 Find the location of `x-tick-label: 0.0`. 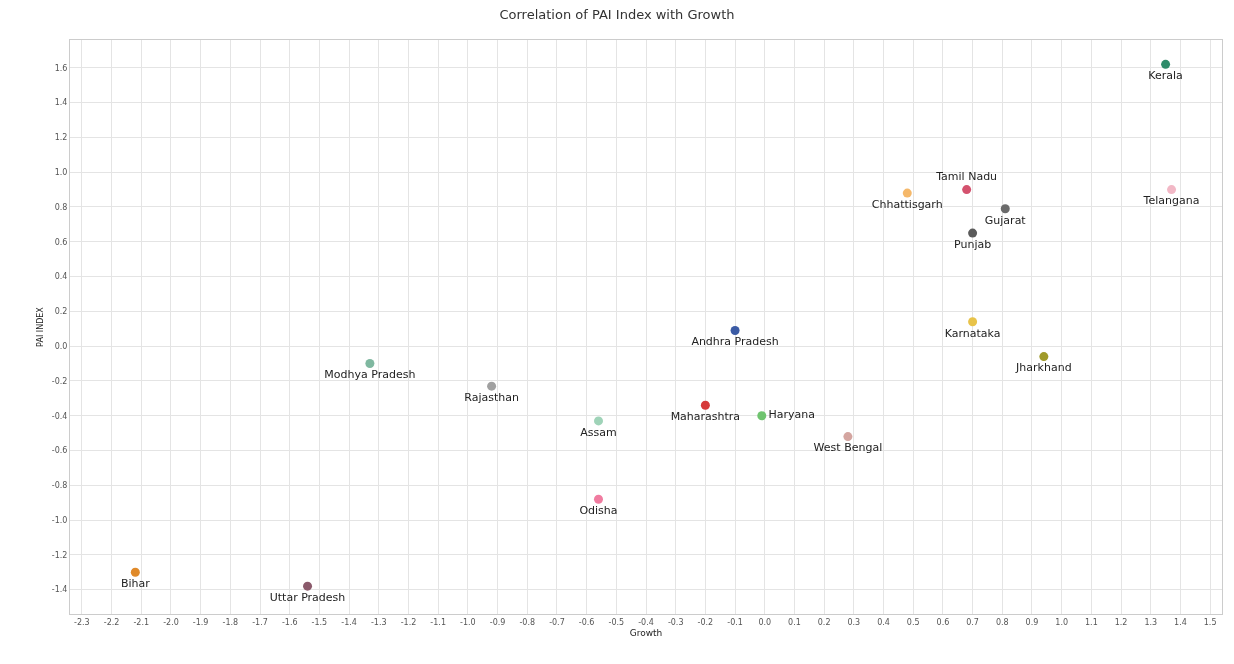

x-tick-label: 0.0 is located at coordinates (765, 622).